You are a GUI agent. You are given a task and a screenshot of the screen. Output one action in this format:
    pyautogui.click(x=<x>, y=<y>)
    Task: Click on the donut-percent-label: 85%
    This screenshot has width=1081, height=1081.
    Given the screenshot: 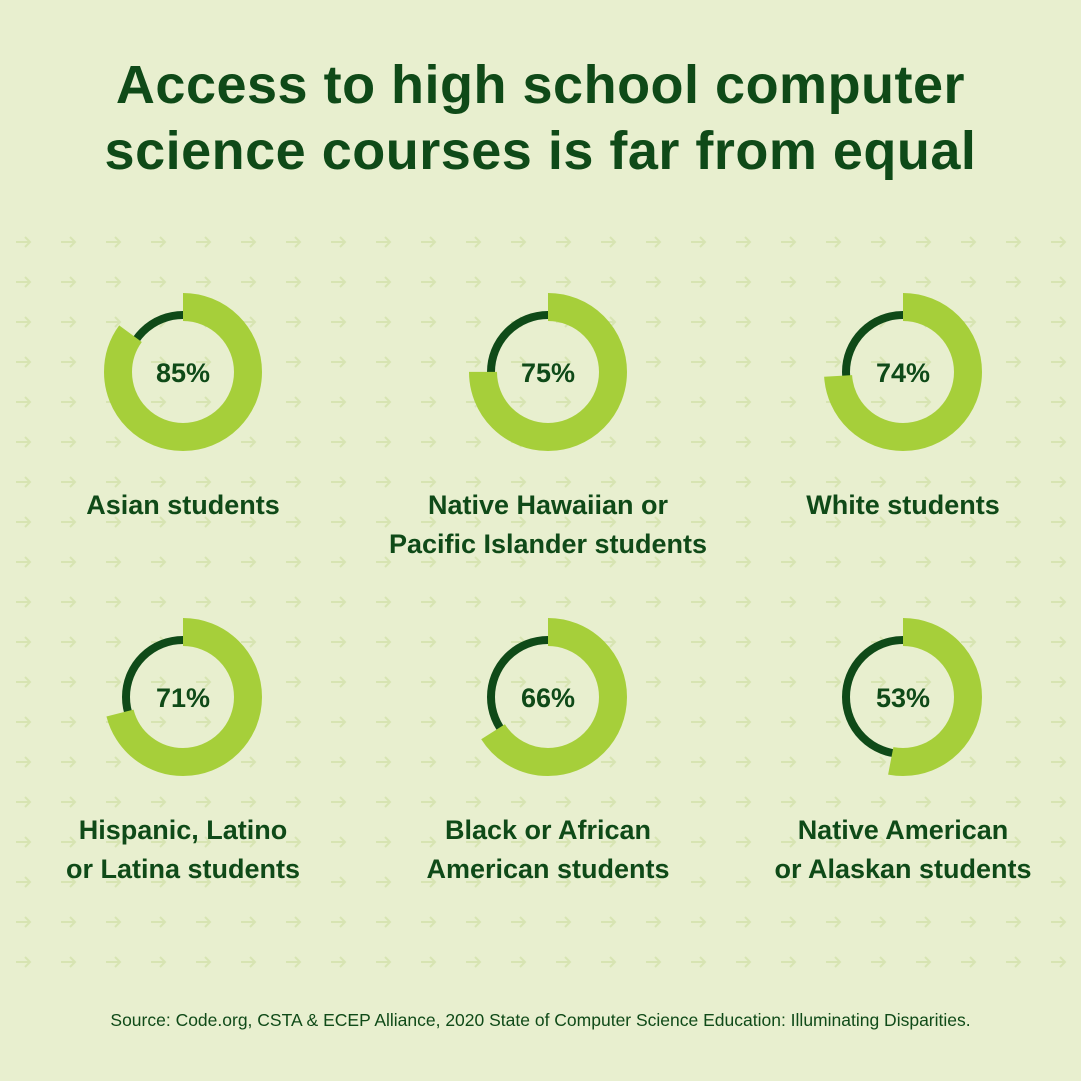 What is the action you would take?
    pyautogui.click(x=183, y=373)
    